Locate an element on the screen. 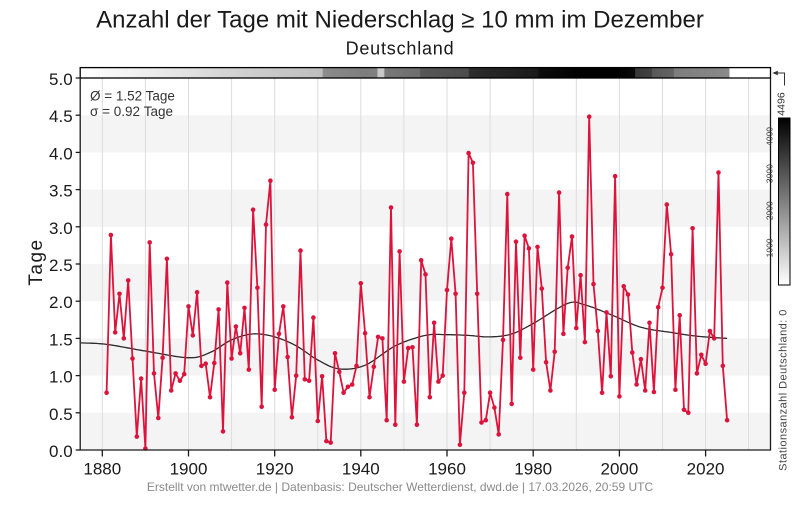  svg-text: Deutschland is located at coordinates (400, 49).